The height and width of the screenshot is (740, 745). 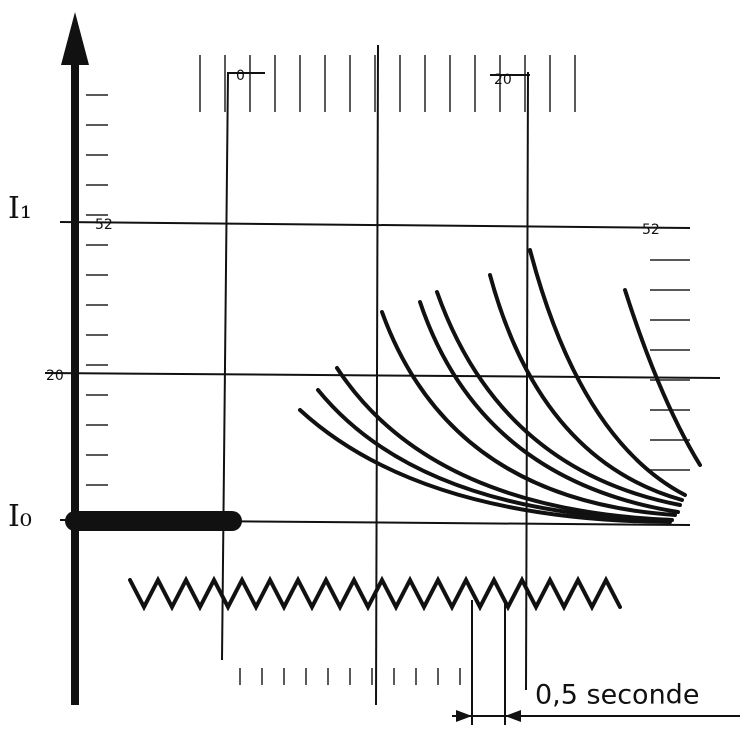 I want to click on i0-label: I₀, so click(x=20, y=516).